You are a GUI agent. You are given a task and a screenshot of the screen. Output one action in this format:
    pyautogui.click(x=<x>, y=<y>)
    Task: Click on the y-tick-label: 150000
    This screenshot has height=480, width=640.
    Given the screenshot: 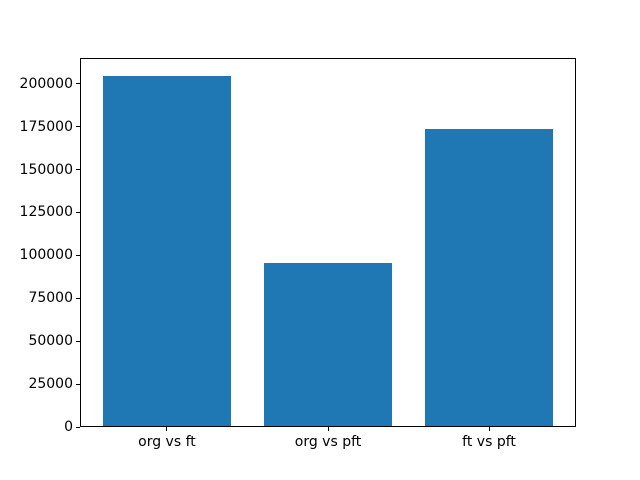 What is the action you would take?
    pyautogui.click(x=46, y=169)
    